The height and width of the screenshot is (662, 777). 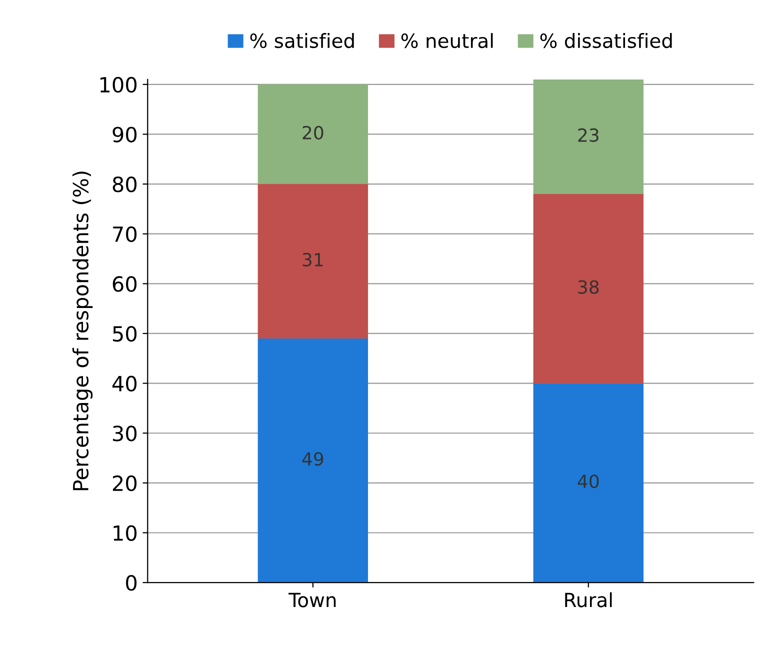 I want to click on y-tick-label: 40, so click(x=124, y=384).